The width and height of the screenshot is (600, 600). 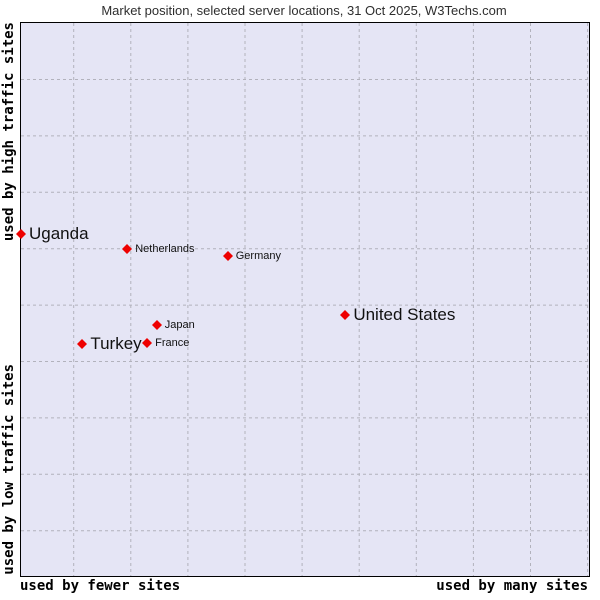 I want to click on data-point-label: France, so click(x=172, y=343).